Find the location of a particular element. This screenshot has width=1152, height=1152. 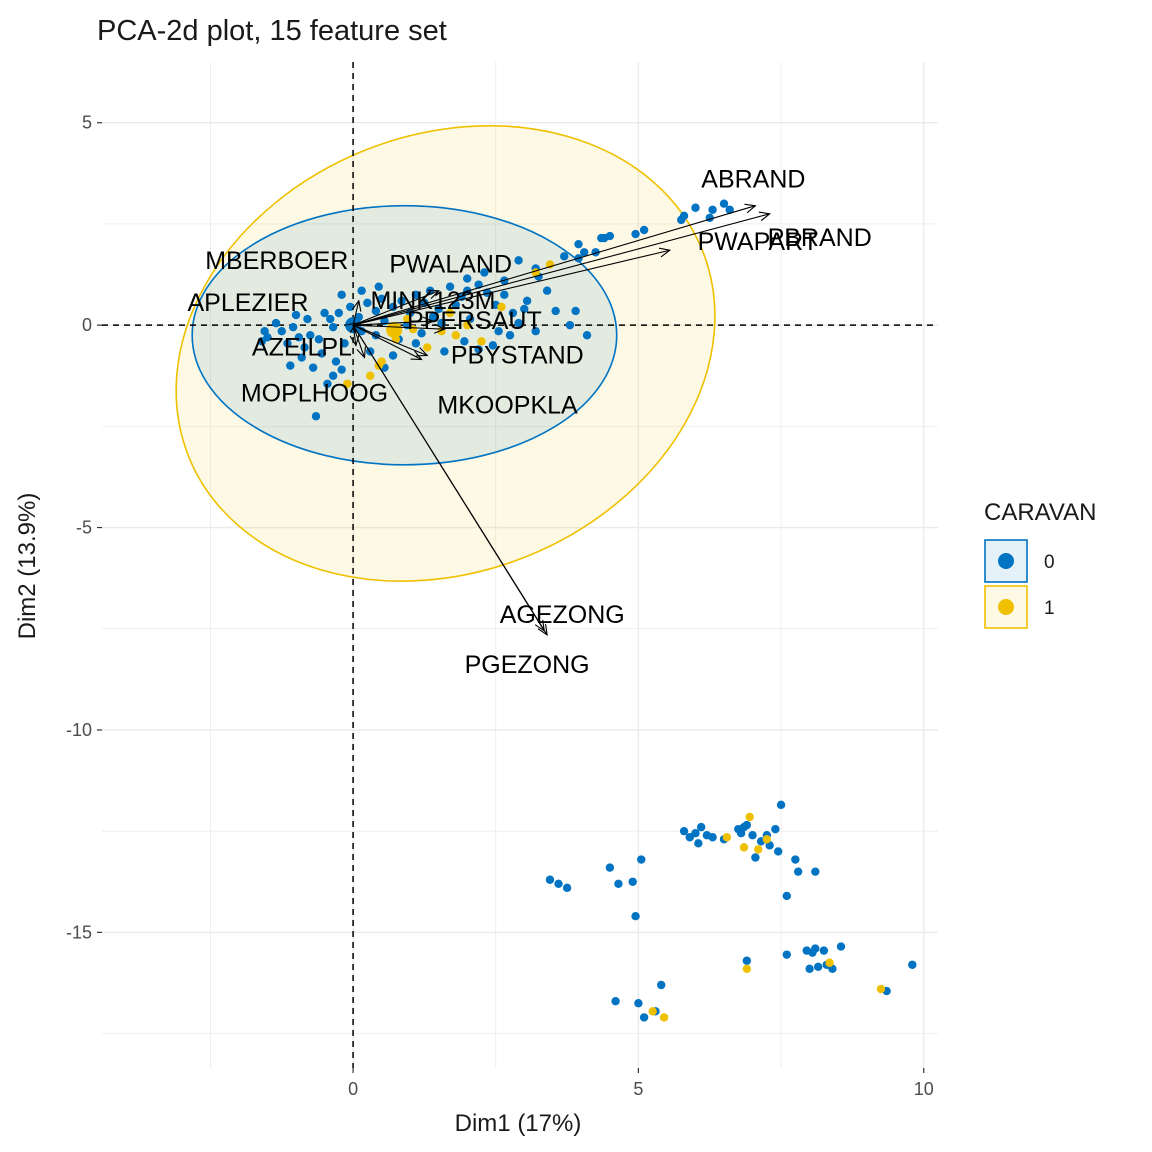

variable-arrow-mkoopkla is located at coordinates (387, 342).